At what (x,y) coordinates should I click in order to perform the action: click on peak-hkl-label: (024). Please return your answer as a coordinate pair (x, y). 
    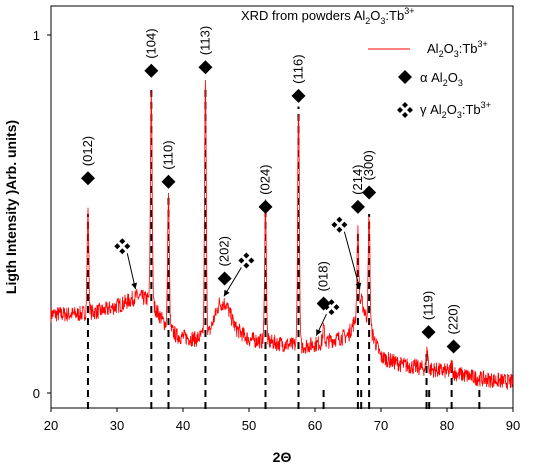
    Looking at the image, I should click on (265, 179).